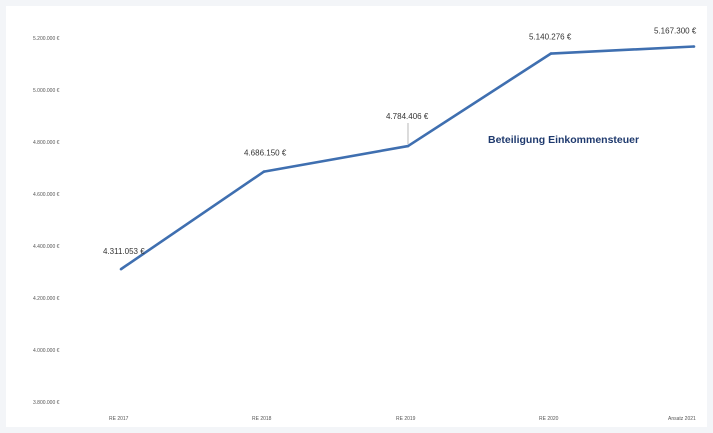 This screenshot has width=713, height=433. Describe the element at coordinates (46, 351) in the screenshot. I see `y-tick-label: 4.000.000 €` at that location.